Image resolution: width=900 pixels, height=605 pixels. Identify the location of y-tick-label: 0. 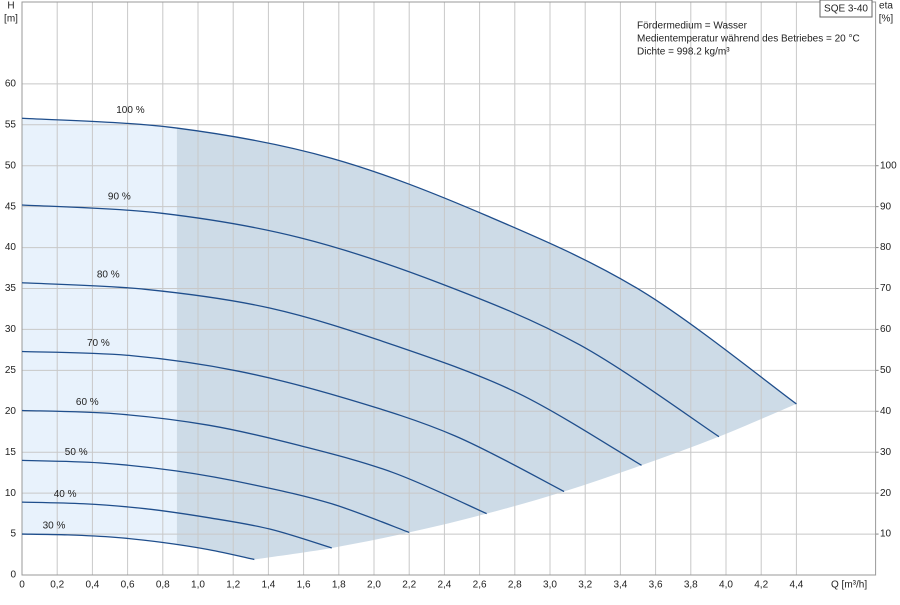
(13, 575).